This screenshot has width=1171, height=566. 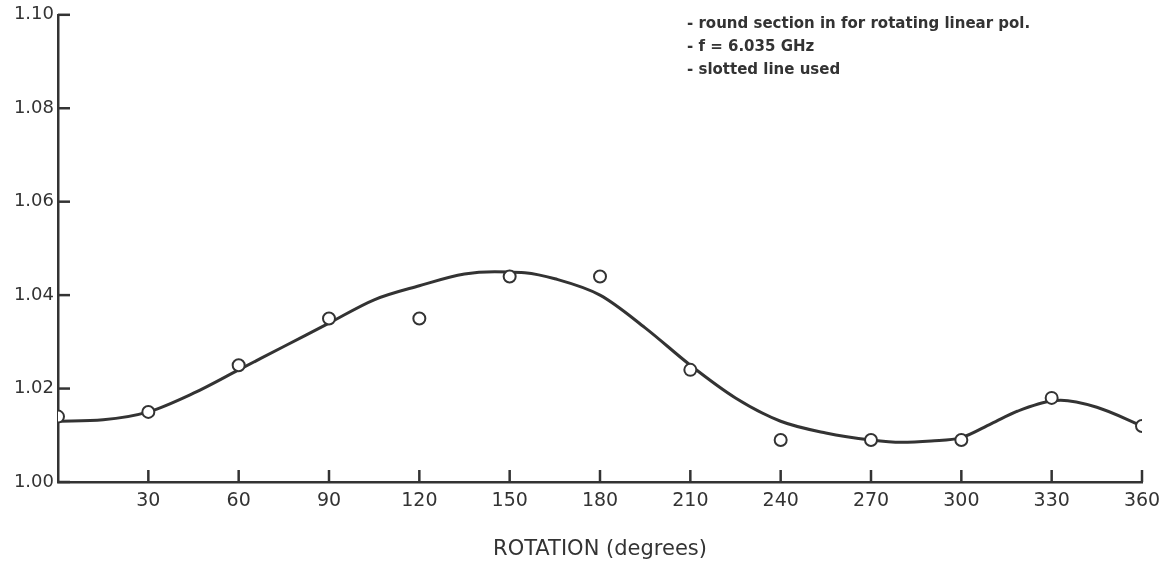 I want to click on x-tick-label: 60, so click(x=238, y=499).